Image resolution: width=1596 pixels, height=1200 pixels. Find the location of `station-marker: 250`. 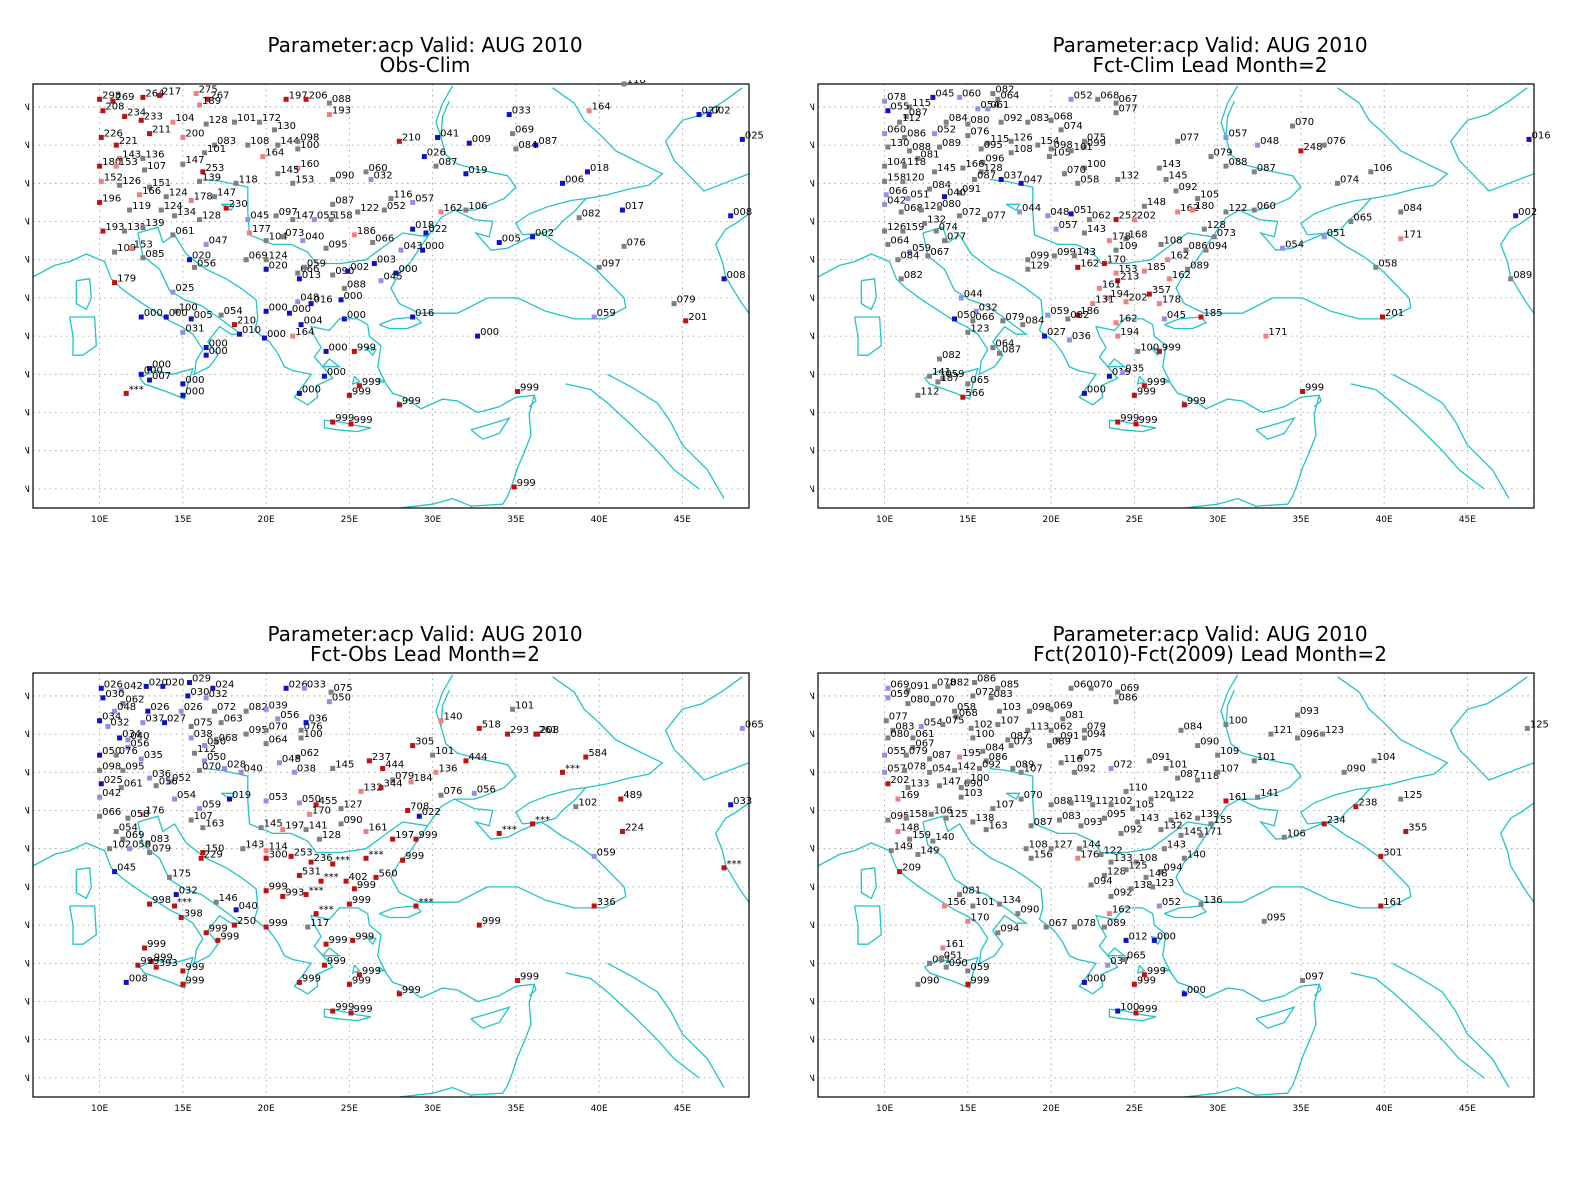

station-marker: 250 is located at coordinates (243, 922).